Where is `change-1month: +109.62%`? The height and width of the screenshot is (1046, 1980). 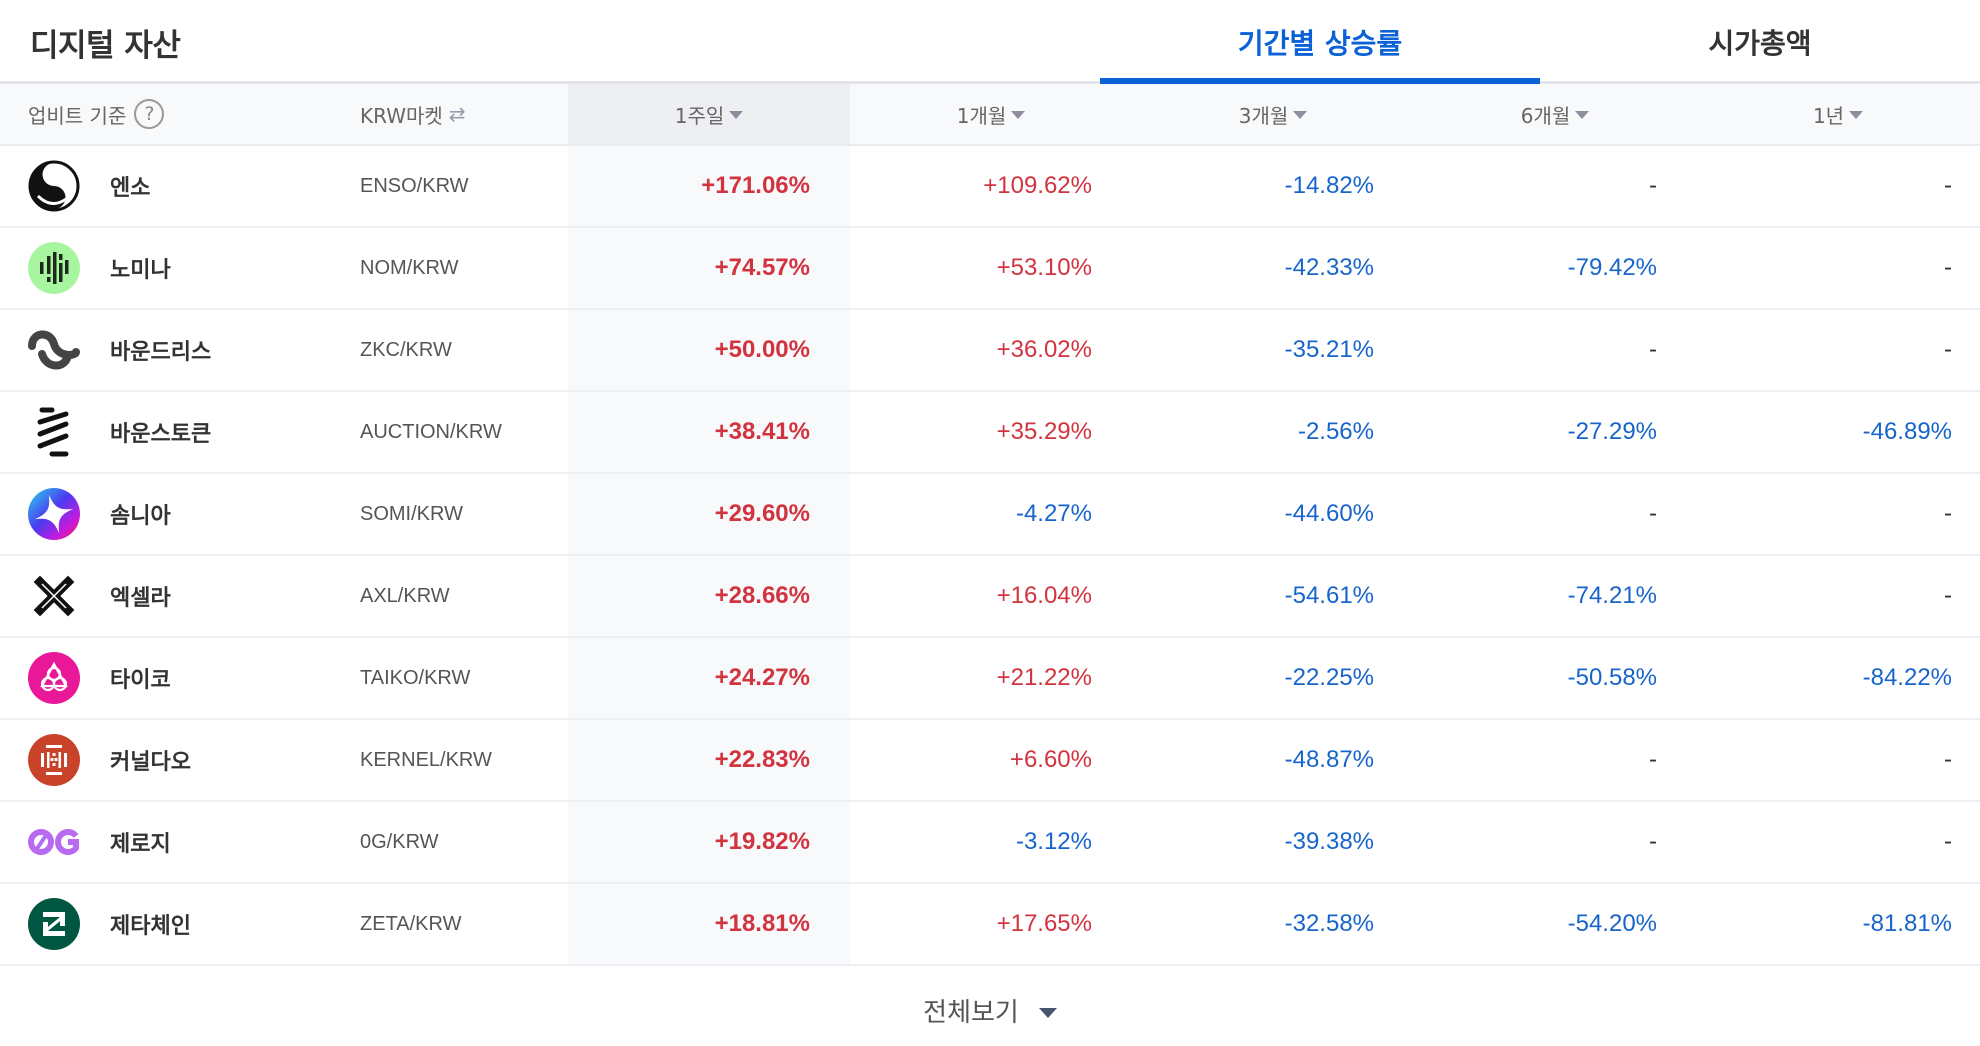 change-1month: +109.62% is located at coordinates (1037, 185).